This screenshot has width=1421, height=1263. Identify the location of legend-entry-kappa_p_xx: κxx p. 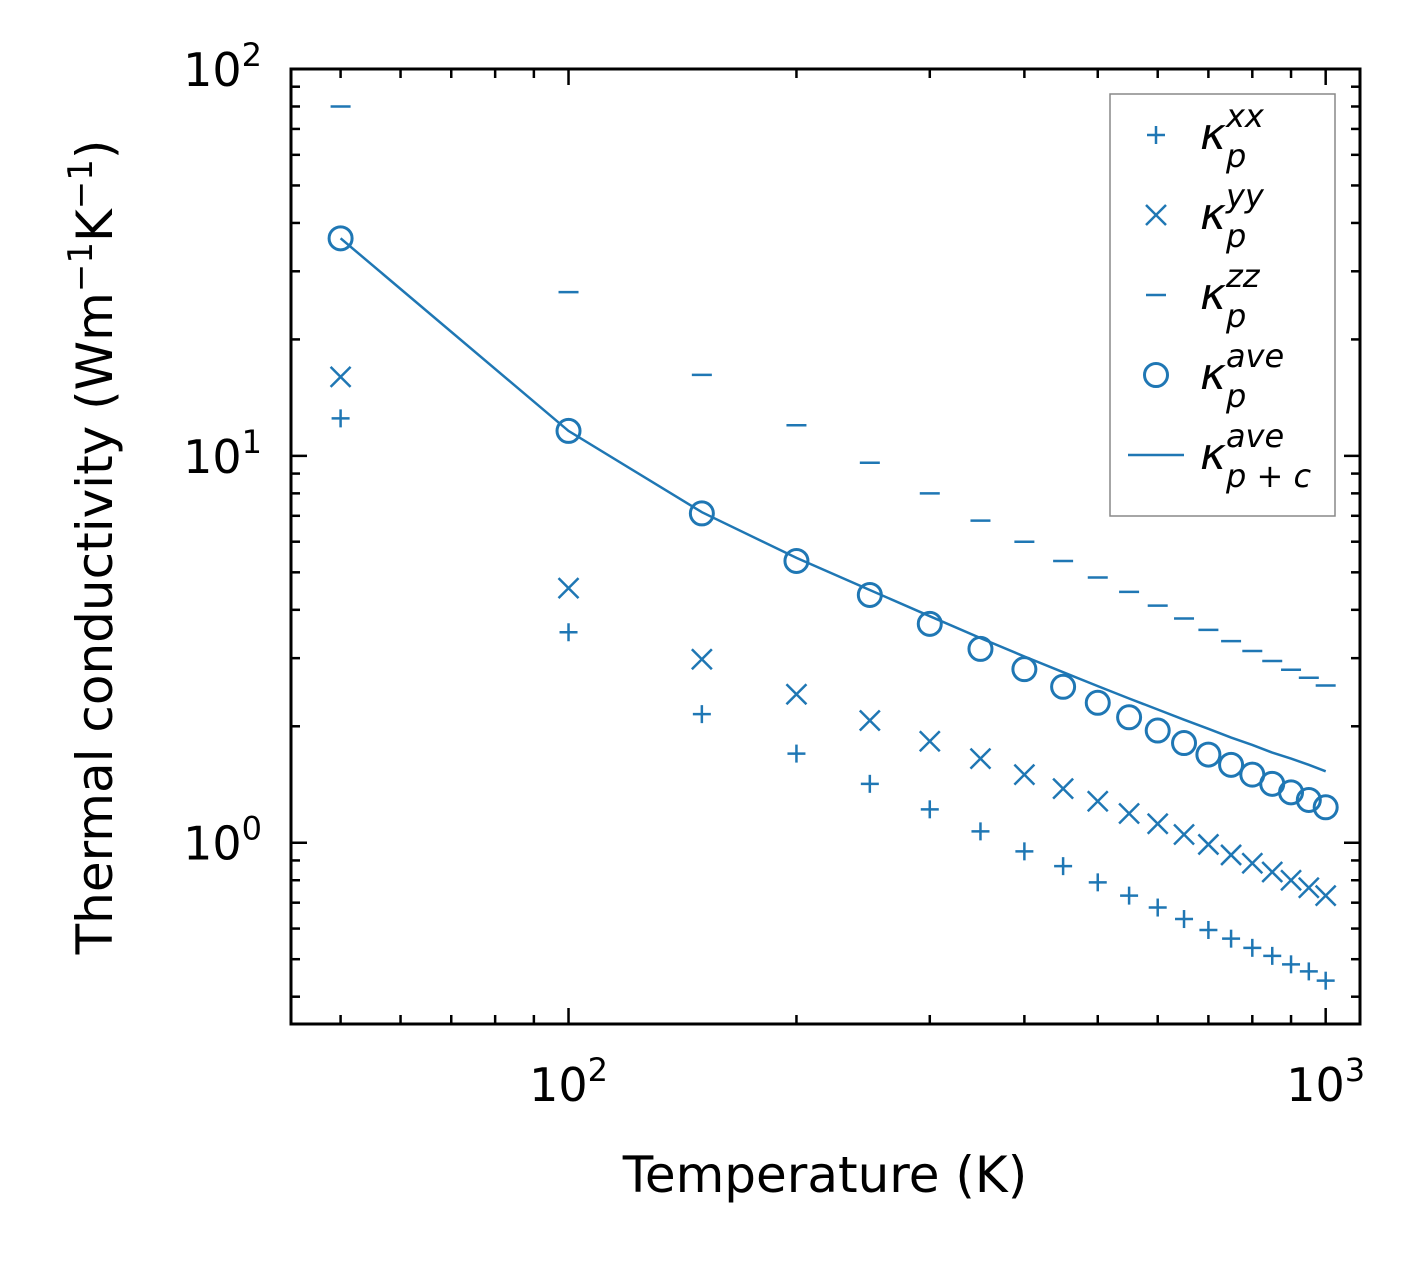
(1206, 136).